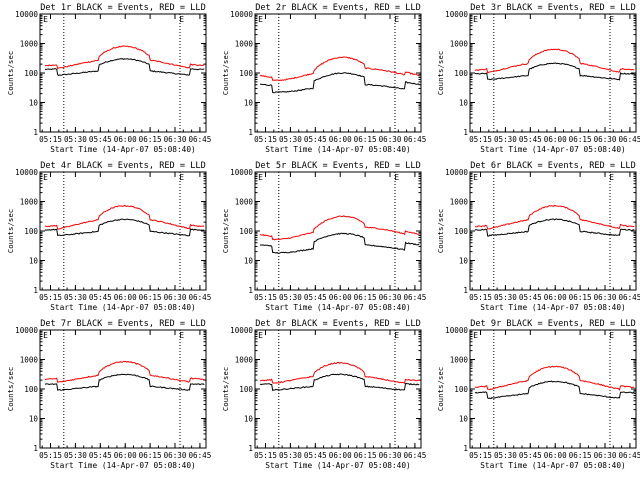  What do you see at coordinates (553, 8) in the screenshot?
I see `plot-title: Det 3r BLACK = Events, RED = LLD` at bounding box center [553, 8].